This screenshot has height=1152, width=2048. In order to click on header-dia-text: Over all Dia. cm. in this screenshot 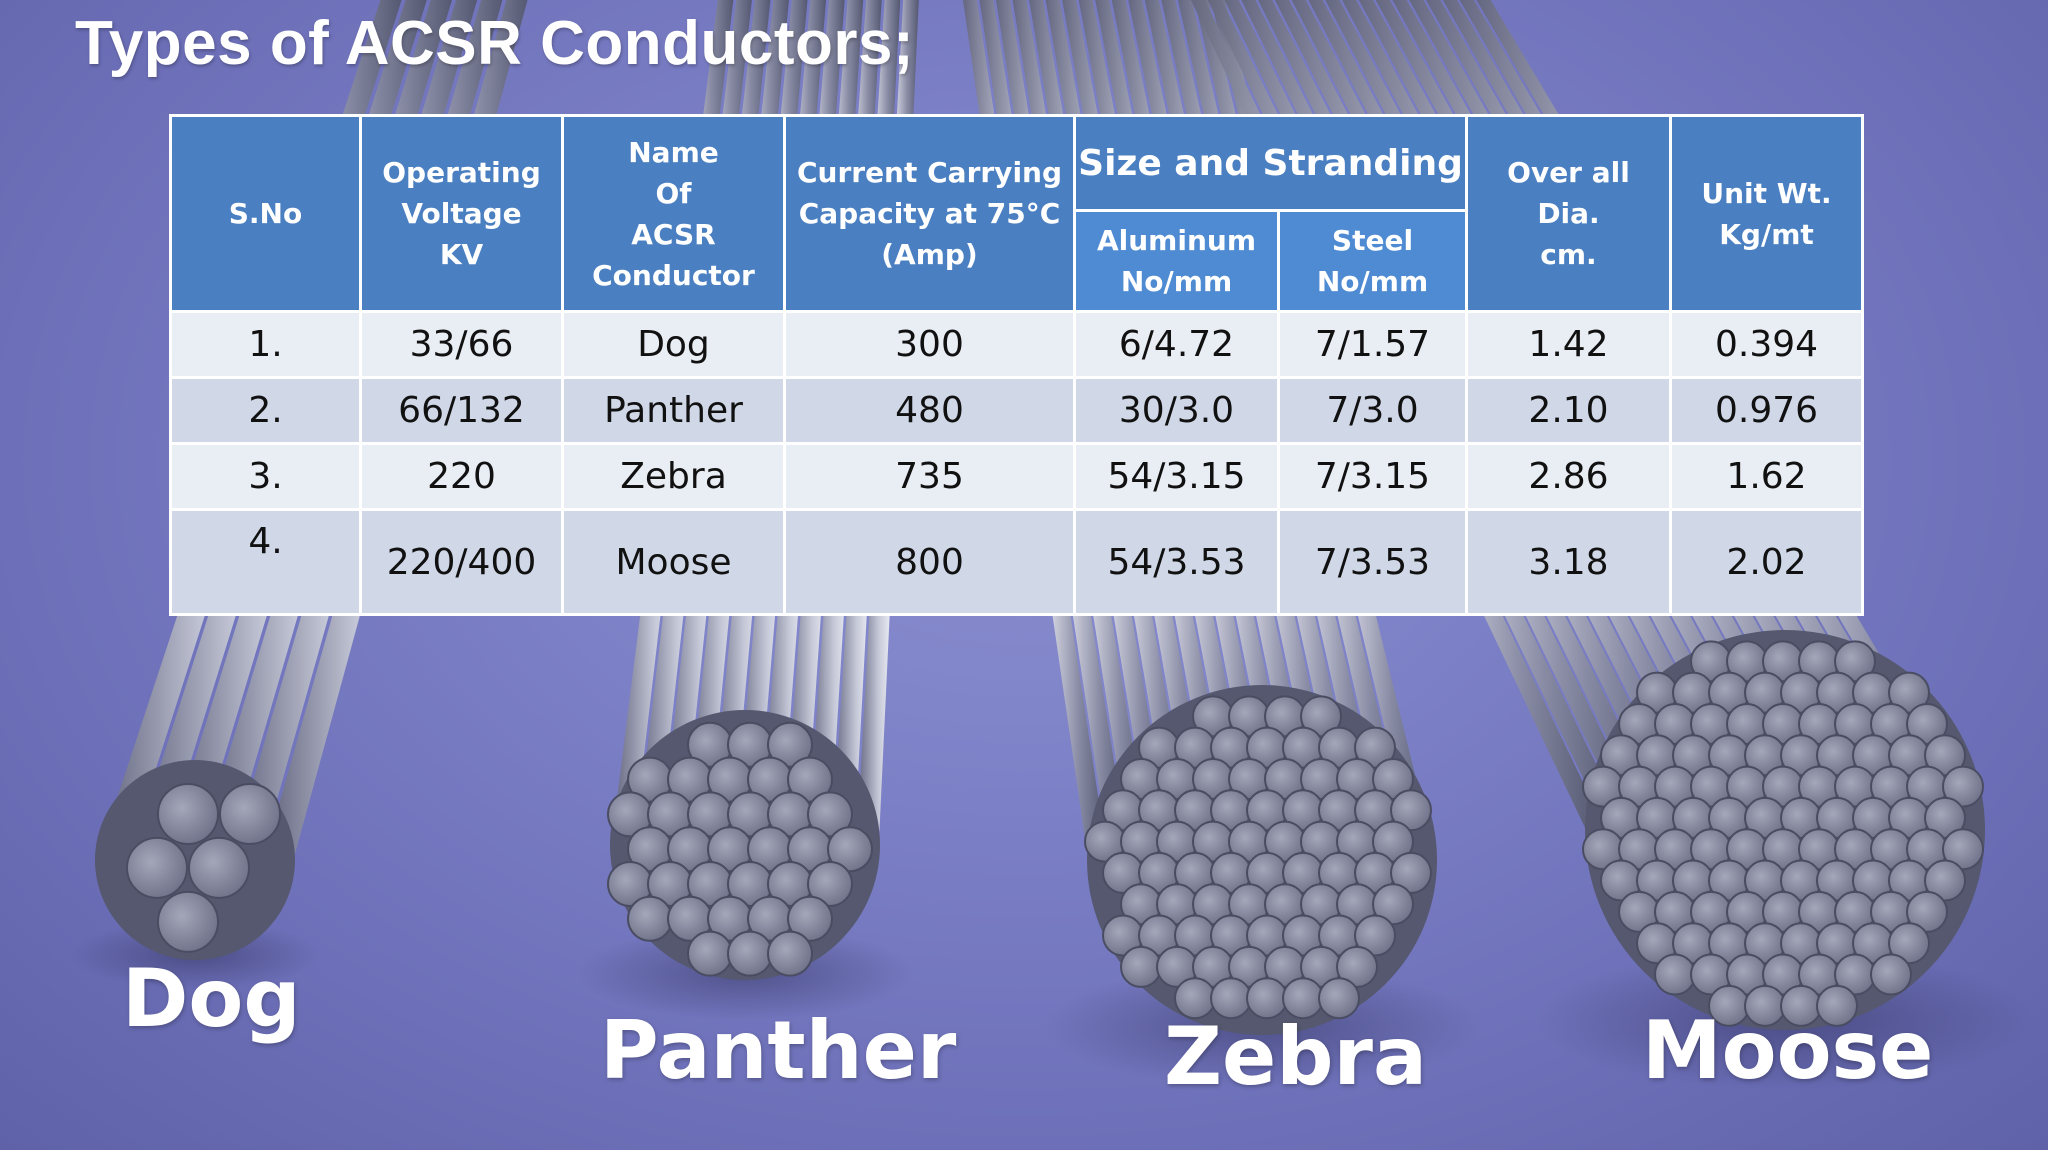, I will do `click(1568, 213)`.